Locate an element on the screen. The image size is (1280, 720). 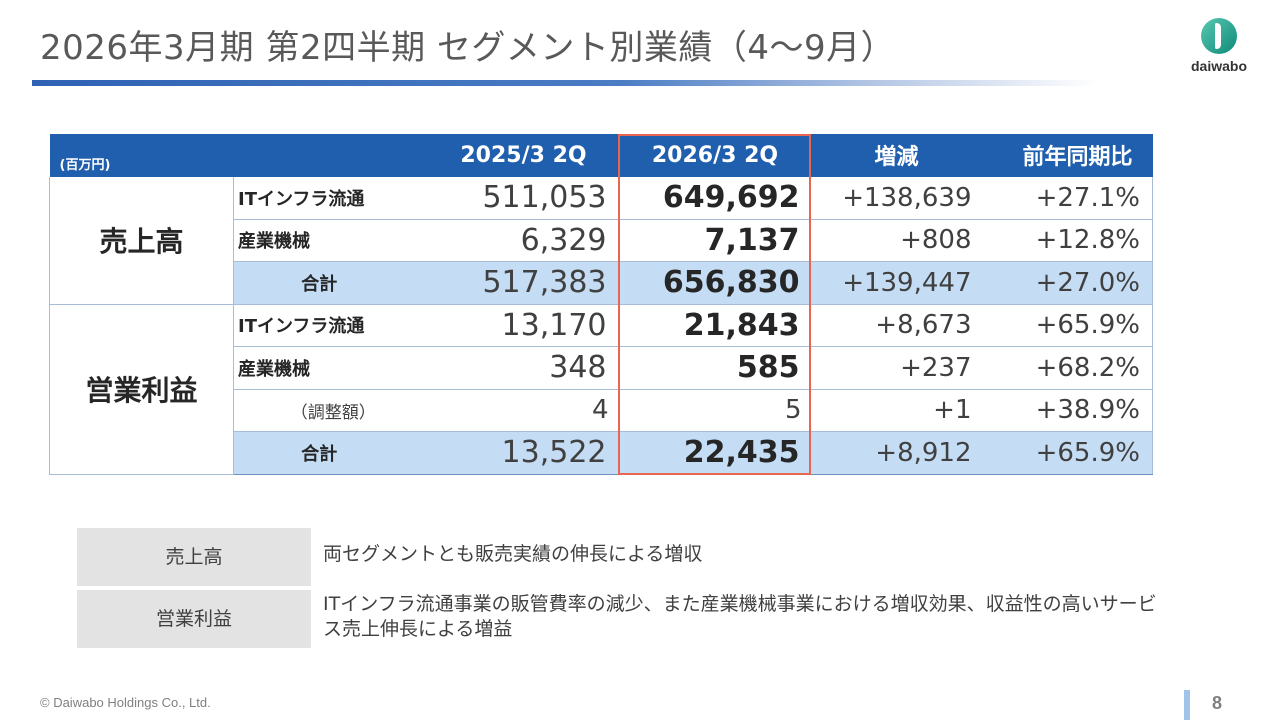
prev-value: 4 is located at coordinates (523, 410).